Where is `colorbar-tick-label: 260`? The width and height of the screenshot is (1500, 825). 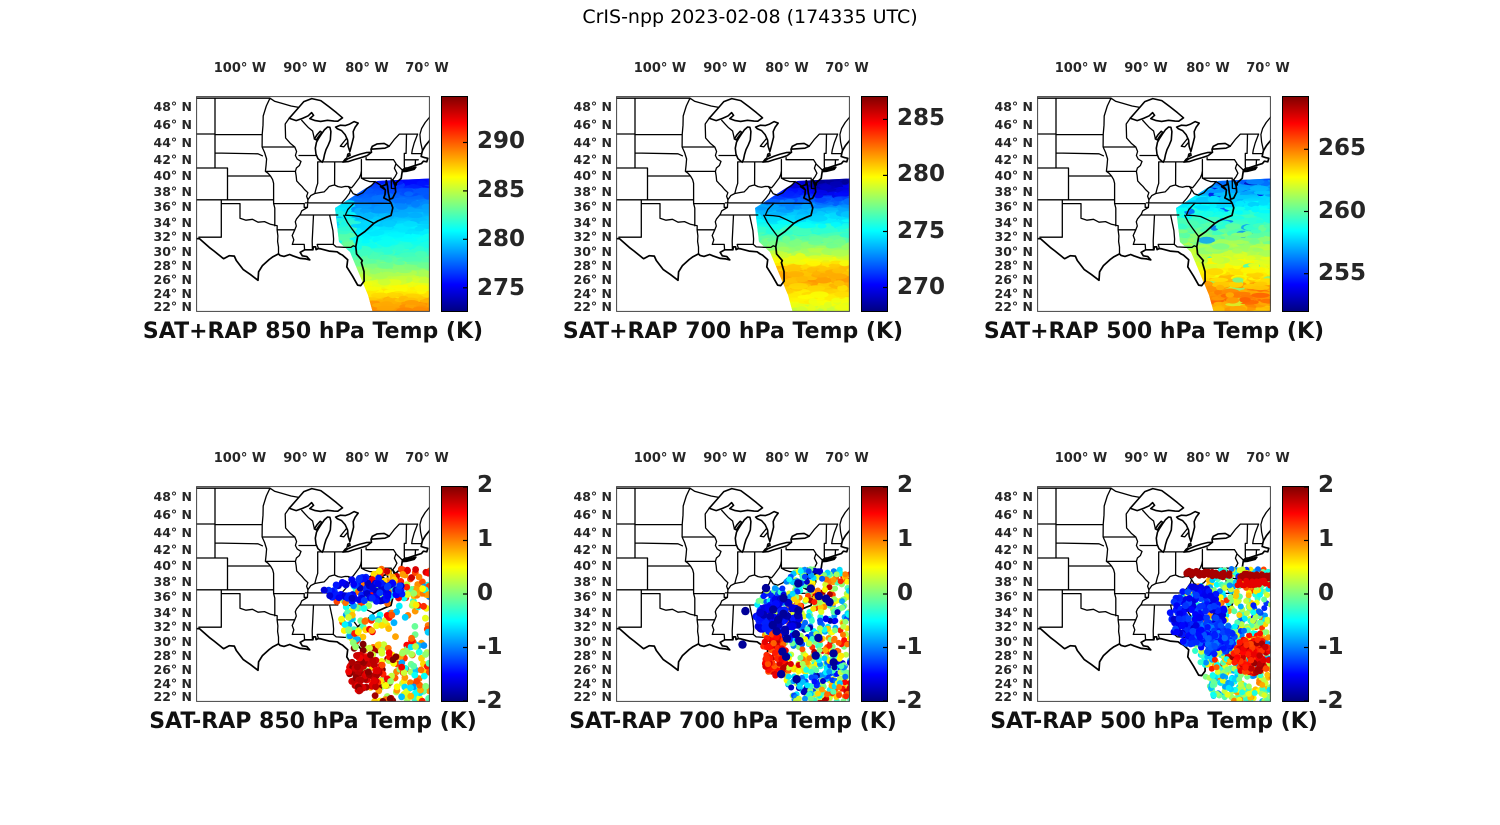
colorbar-tick-label: 260 is located at coordinates (1342, 210).